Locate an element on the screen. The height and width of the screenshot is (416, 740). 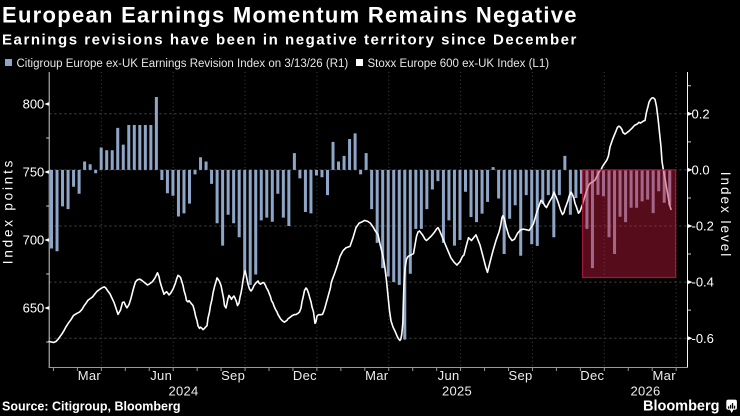
svg-text: 700 is located at coordinates (34, 240).